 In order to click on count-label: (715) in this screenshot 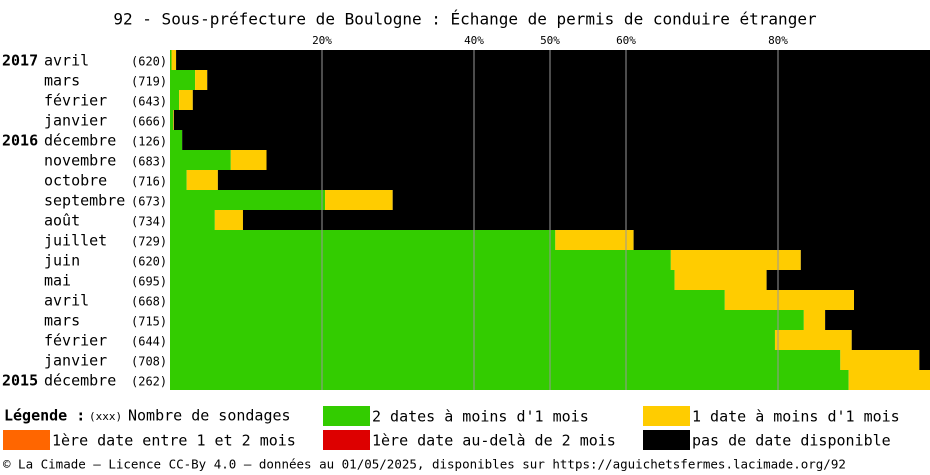, I will do `click(149, 322)`.